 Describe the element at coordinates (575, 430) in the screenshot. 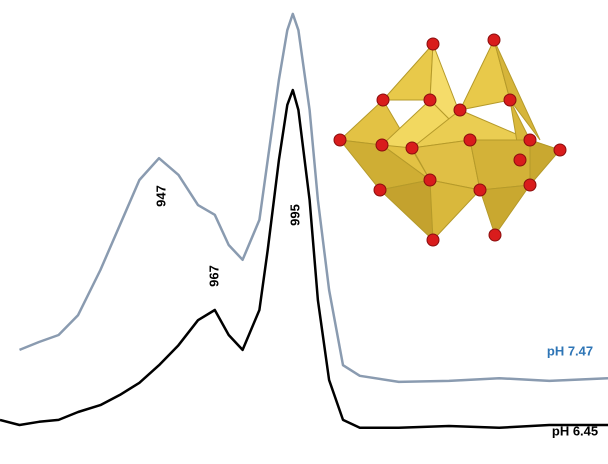

I see `series-label: pH 6.45` at that location.